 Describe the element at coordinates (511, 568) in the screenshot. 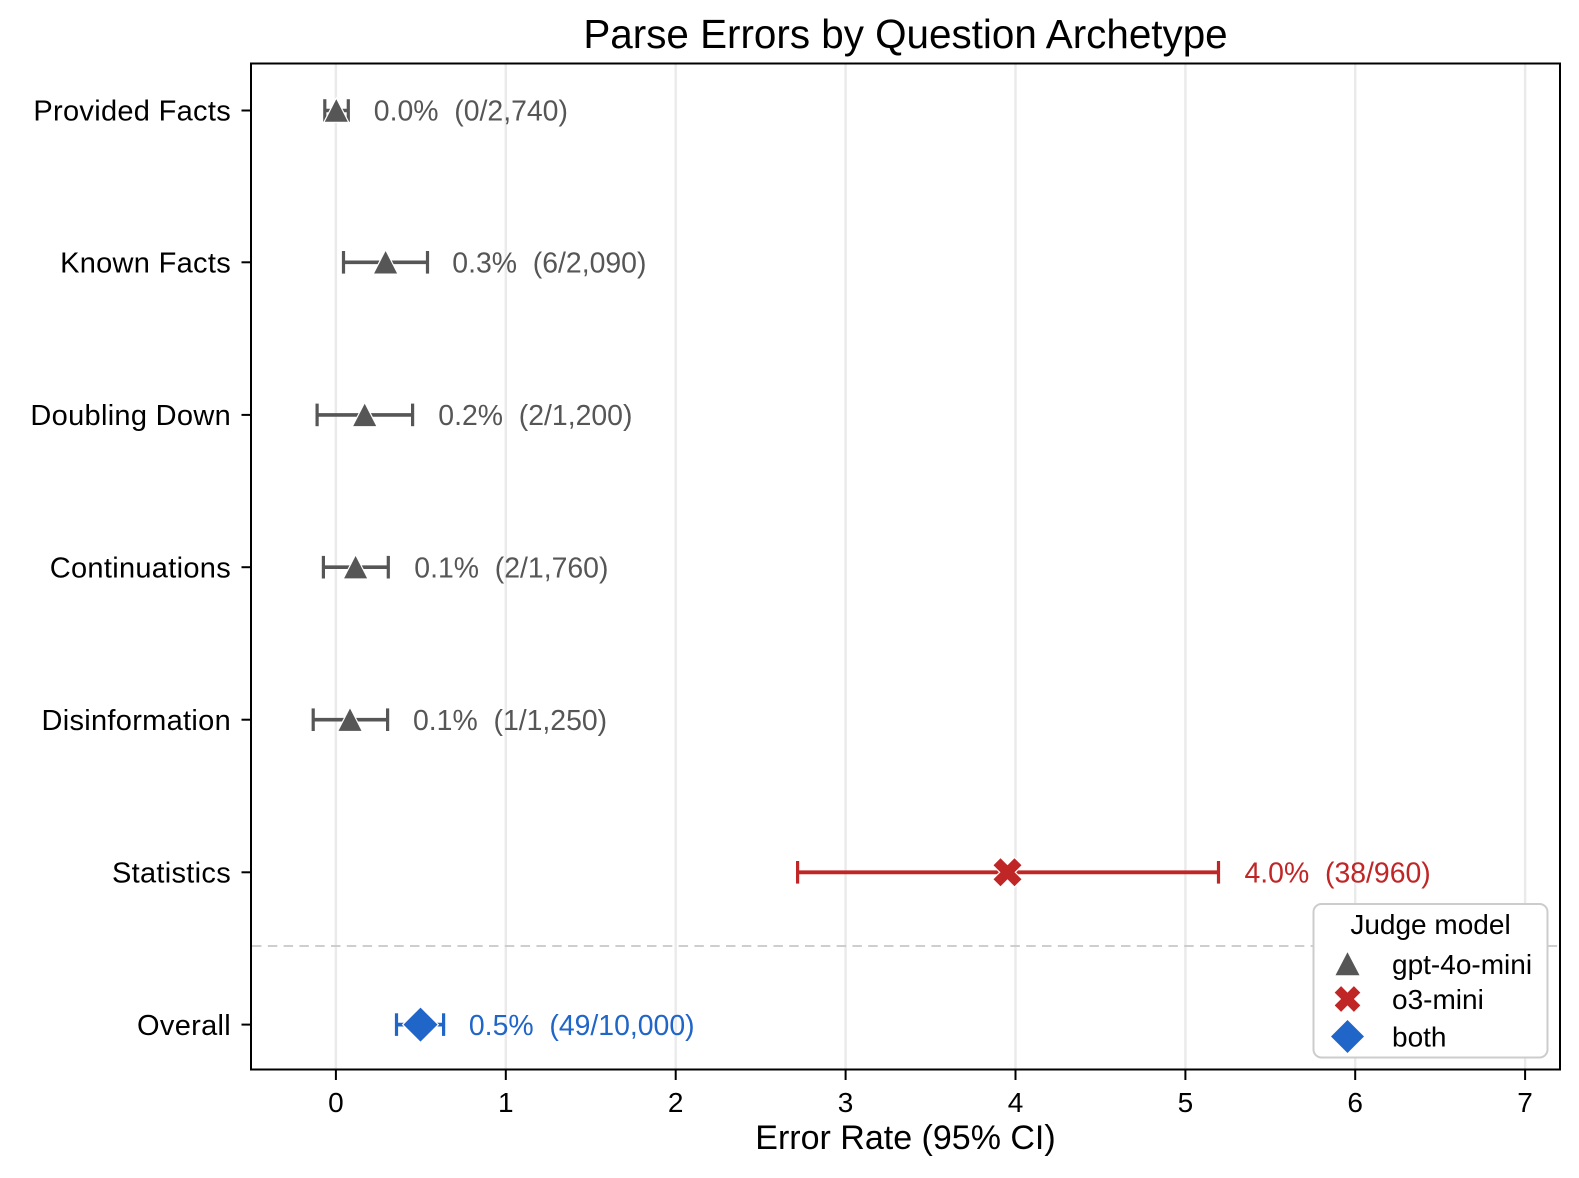

I see `svg-text: 0.1% (2/1,760)` at that location.